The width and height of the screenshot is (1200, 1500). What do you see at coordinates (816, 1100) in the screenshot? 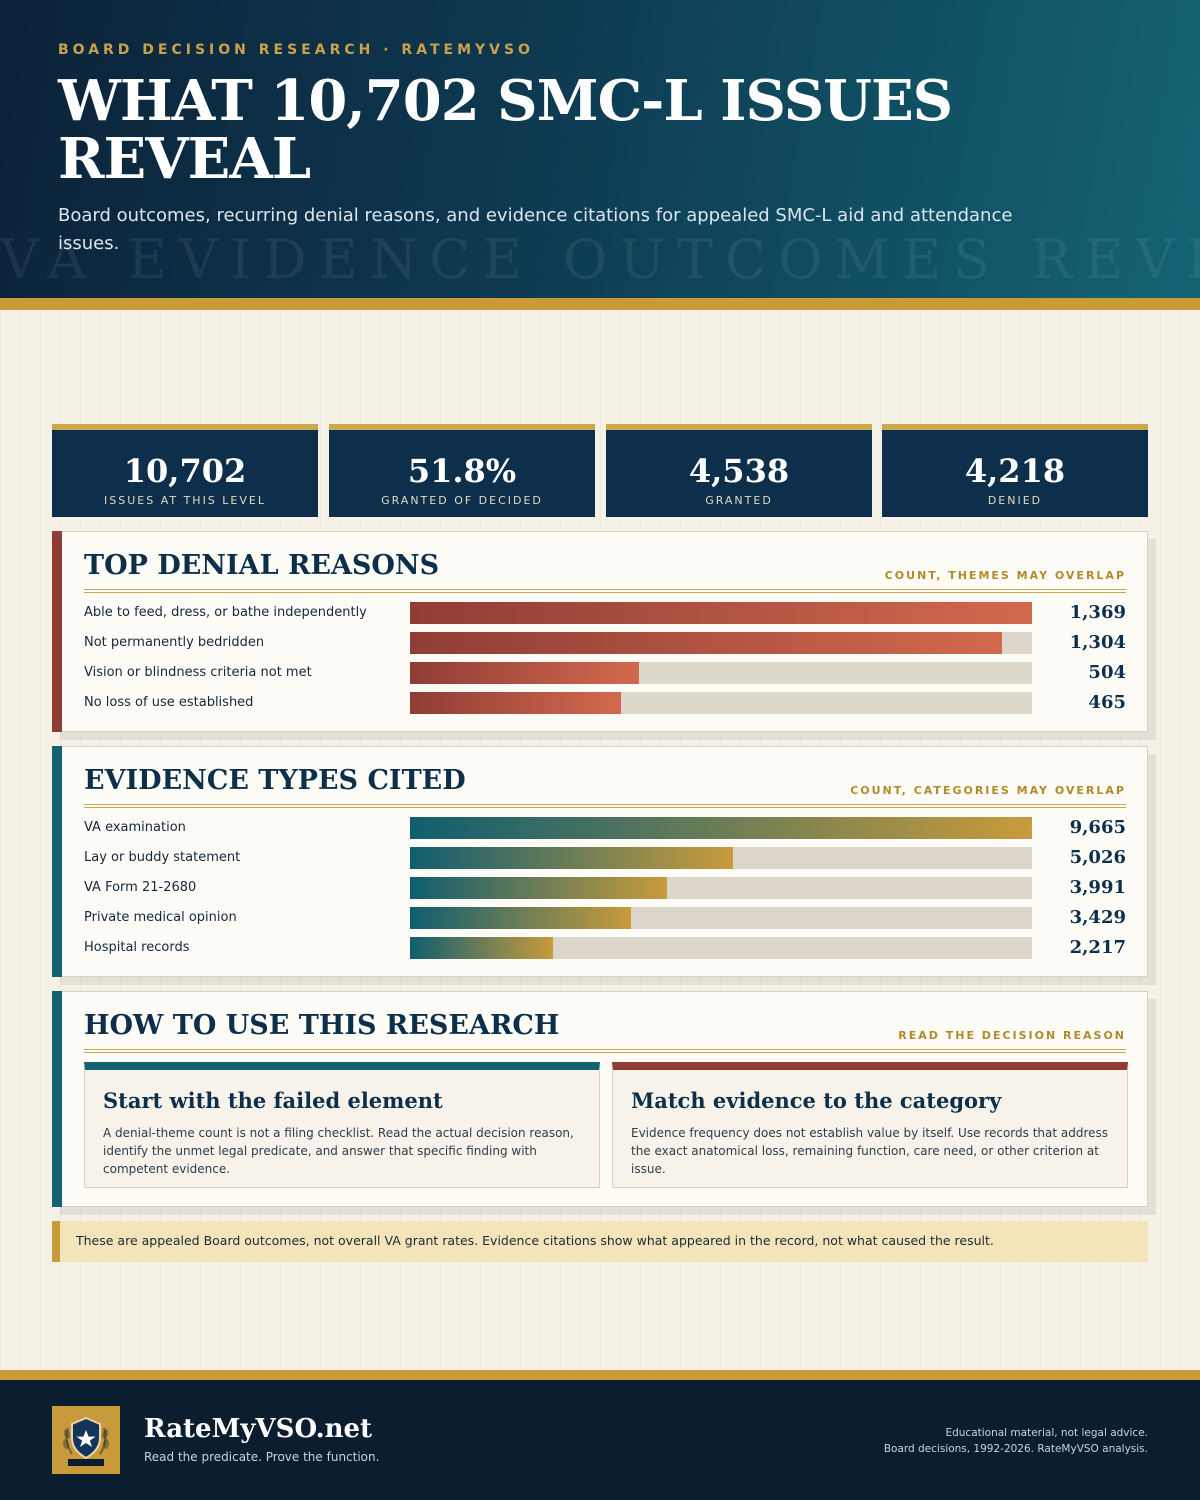
I see `card-title: Match evidence to the category` at bounding box center [816, 1100].